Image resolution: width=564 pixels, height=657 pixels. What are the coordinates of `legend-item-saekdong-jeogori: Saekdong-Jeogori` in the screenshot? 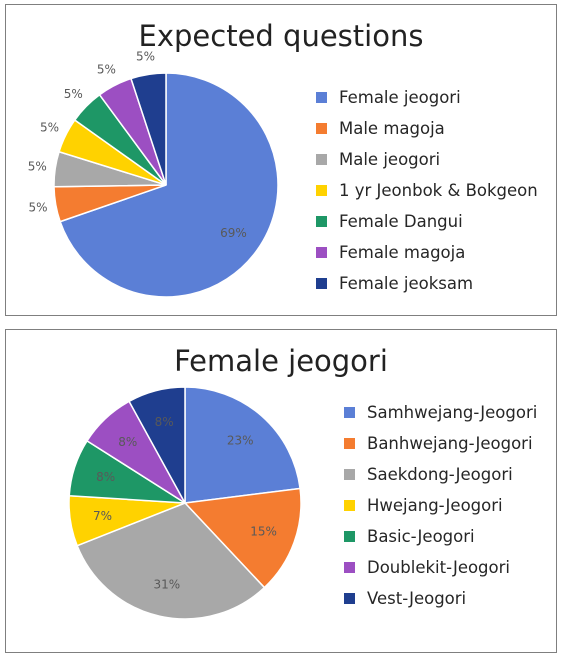 It's located at (440, 474).